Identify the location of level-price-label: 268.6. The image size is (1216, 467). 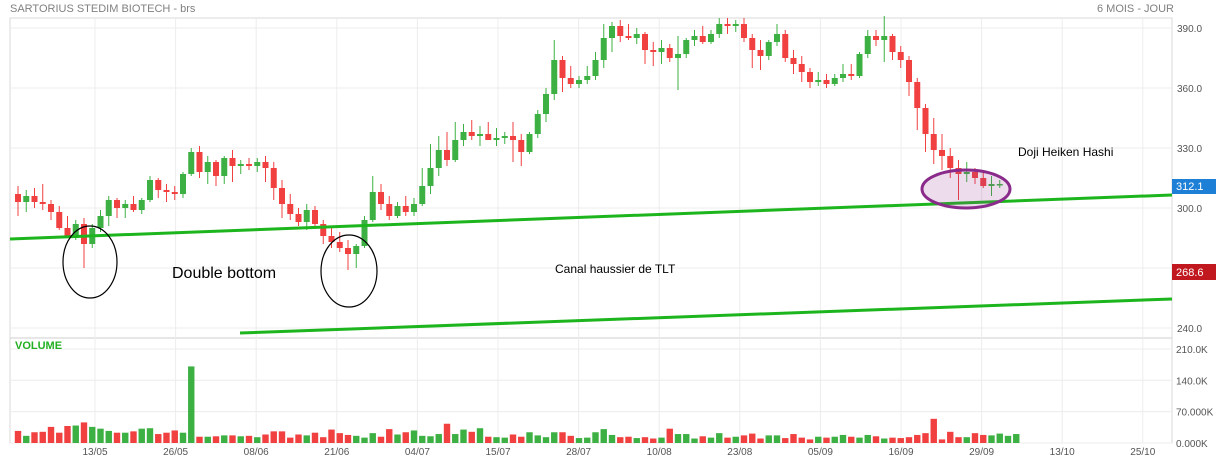
(1190, 273).